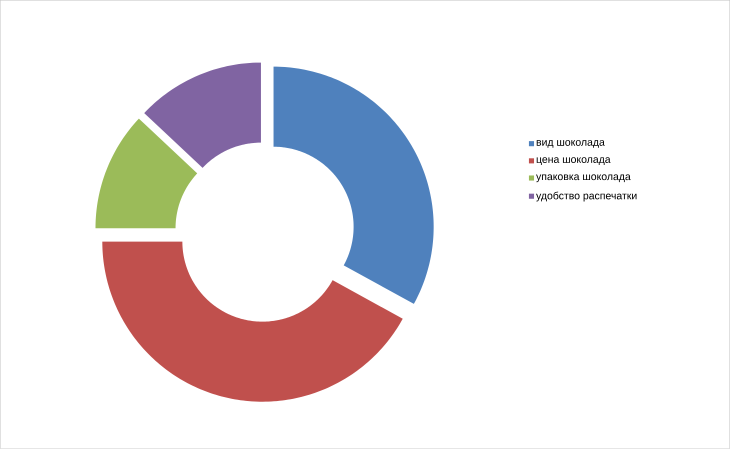 This screenshot has height=449, width=730. Describe the element at coordinates (586, 197) in the screenshot. I see `legend-label: удобство распечатки` at that location.